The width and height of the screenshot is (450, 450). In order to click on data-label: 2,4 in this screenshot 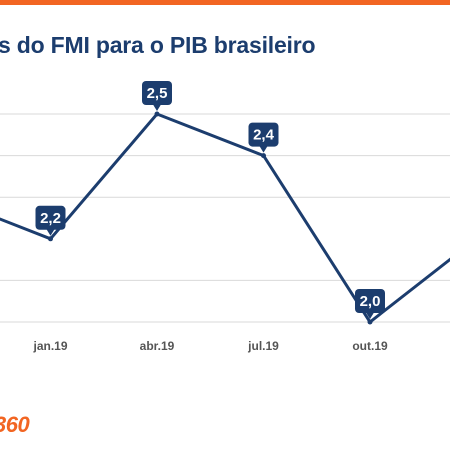, I will do `click(263, 137)`.